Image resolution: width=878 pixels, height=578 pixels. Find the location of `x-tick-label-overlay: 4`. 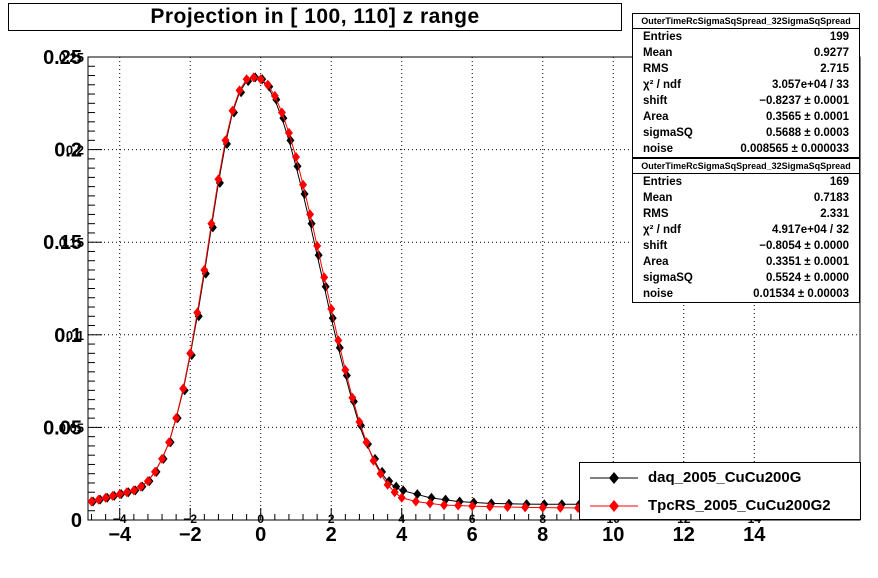

x-tick-label-overlay: 4 is located at coordinates (401, 519).